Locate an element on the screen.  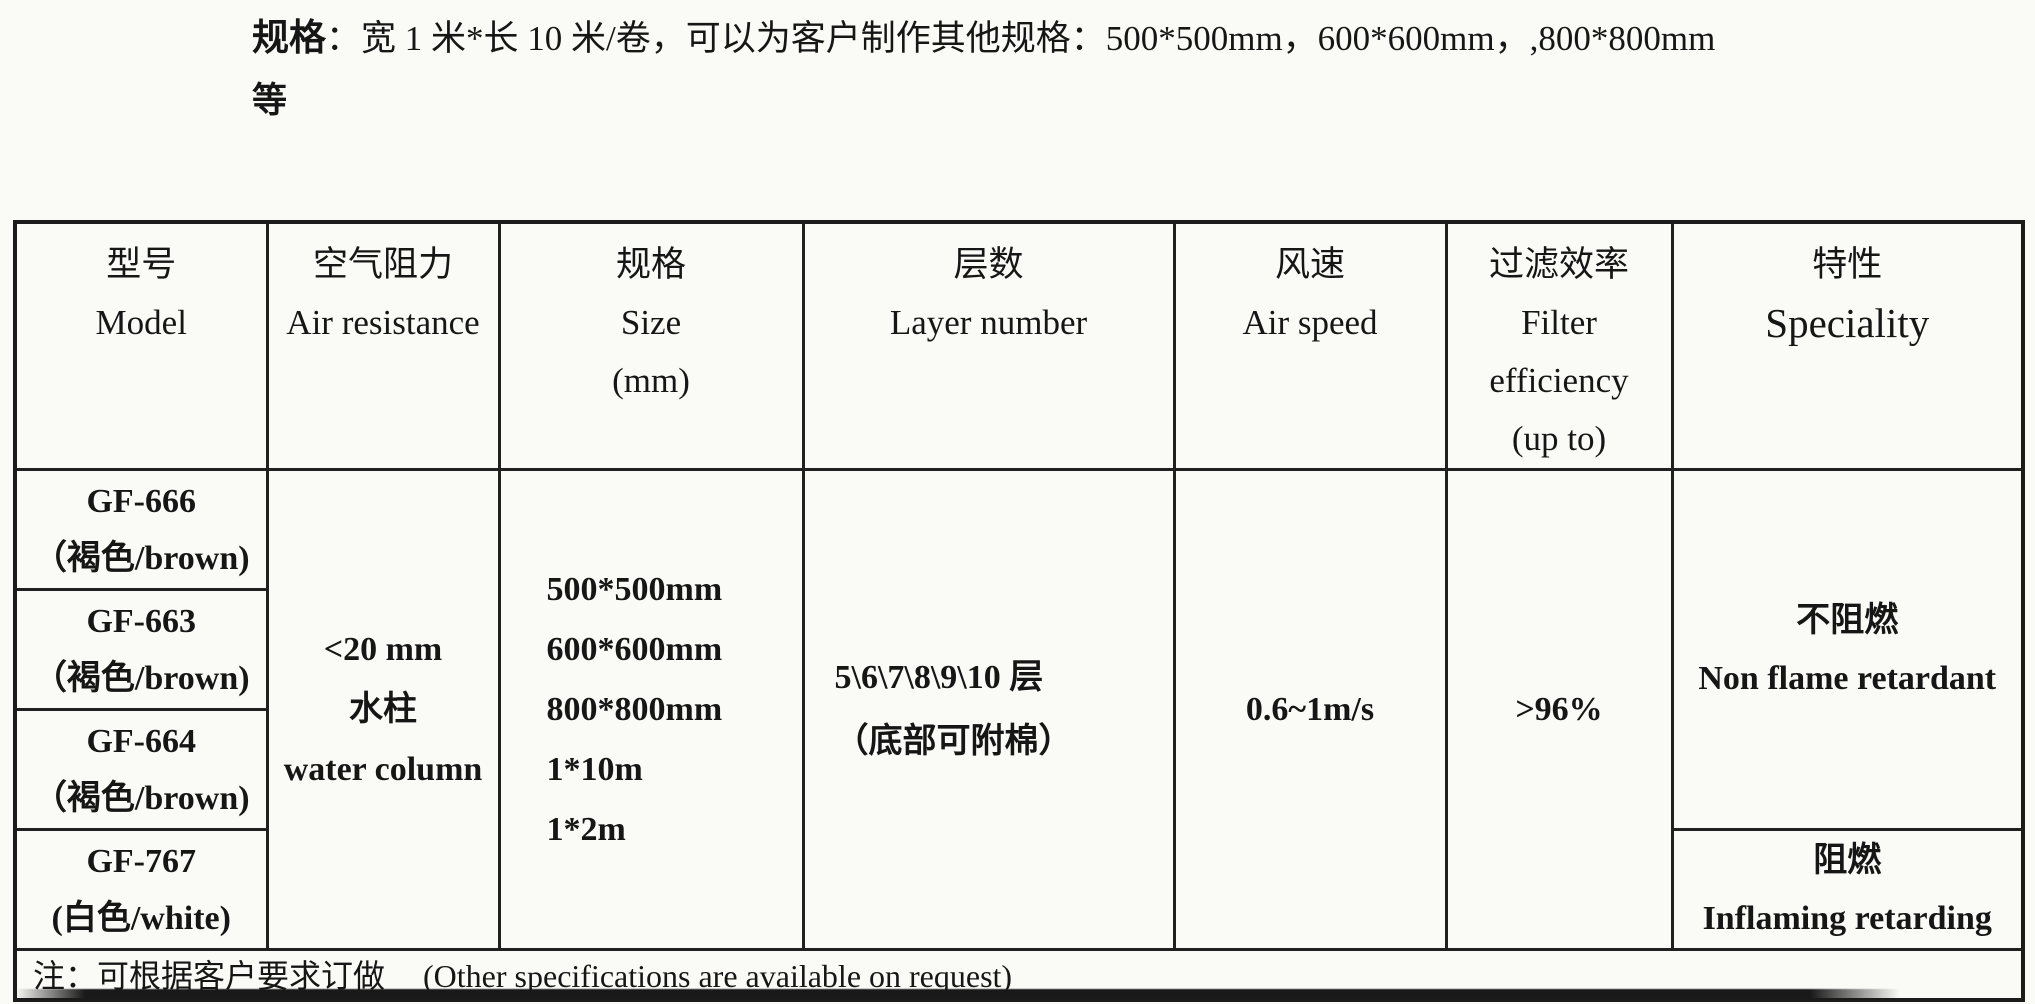
size-option: 600*600mm is located at coordinates (634, 649).